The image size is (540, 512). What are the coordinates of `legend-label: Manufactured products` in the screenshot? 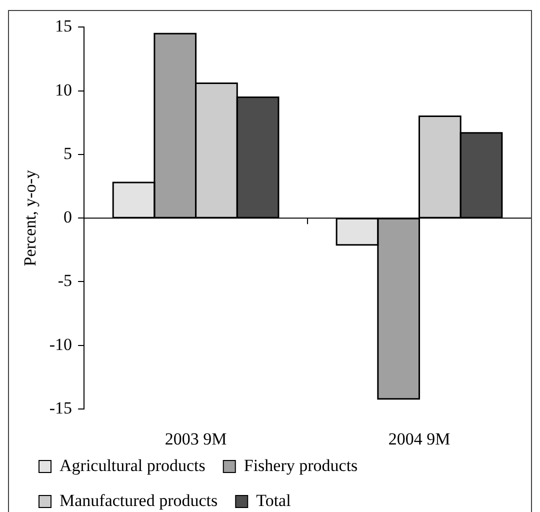 It's located at (139, 500).